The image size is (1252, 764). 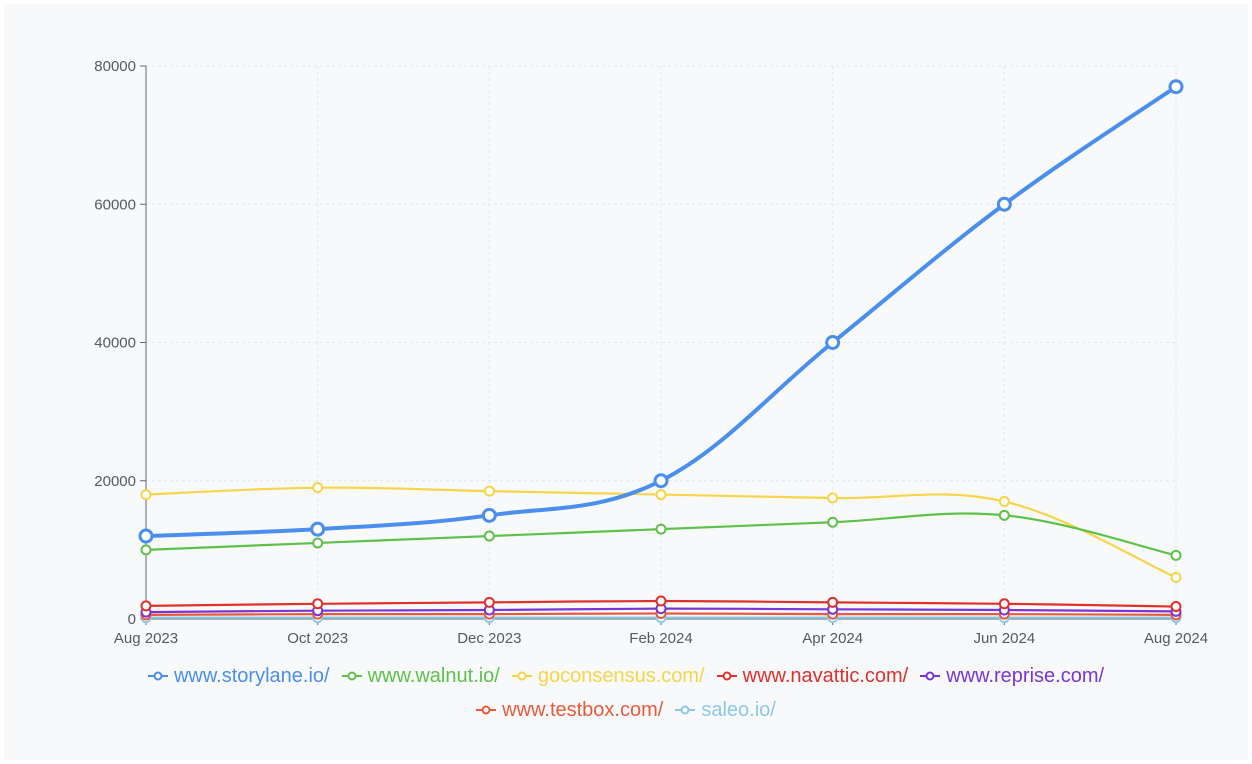 I want to click on y-tick-label: 20000, so click(x=115, y=481).